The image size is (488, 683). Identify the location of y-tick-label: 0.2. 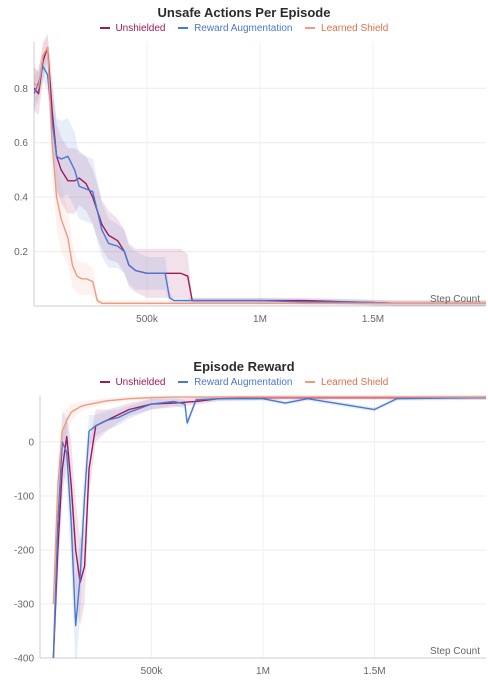
(21, 252).